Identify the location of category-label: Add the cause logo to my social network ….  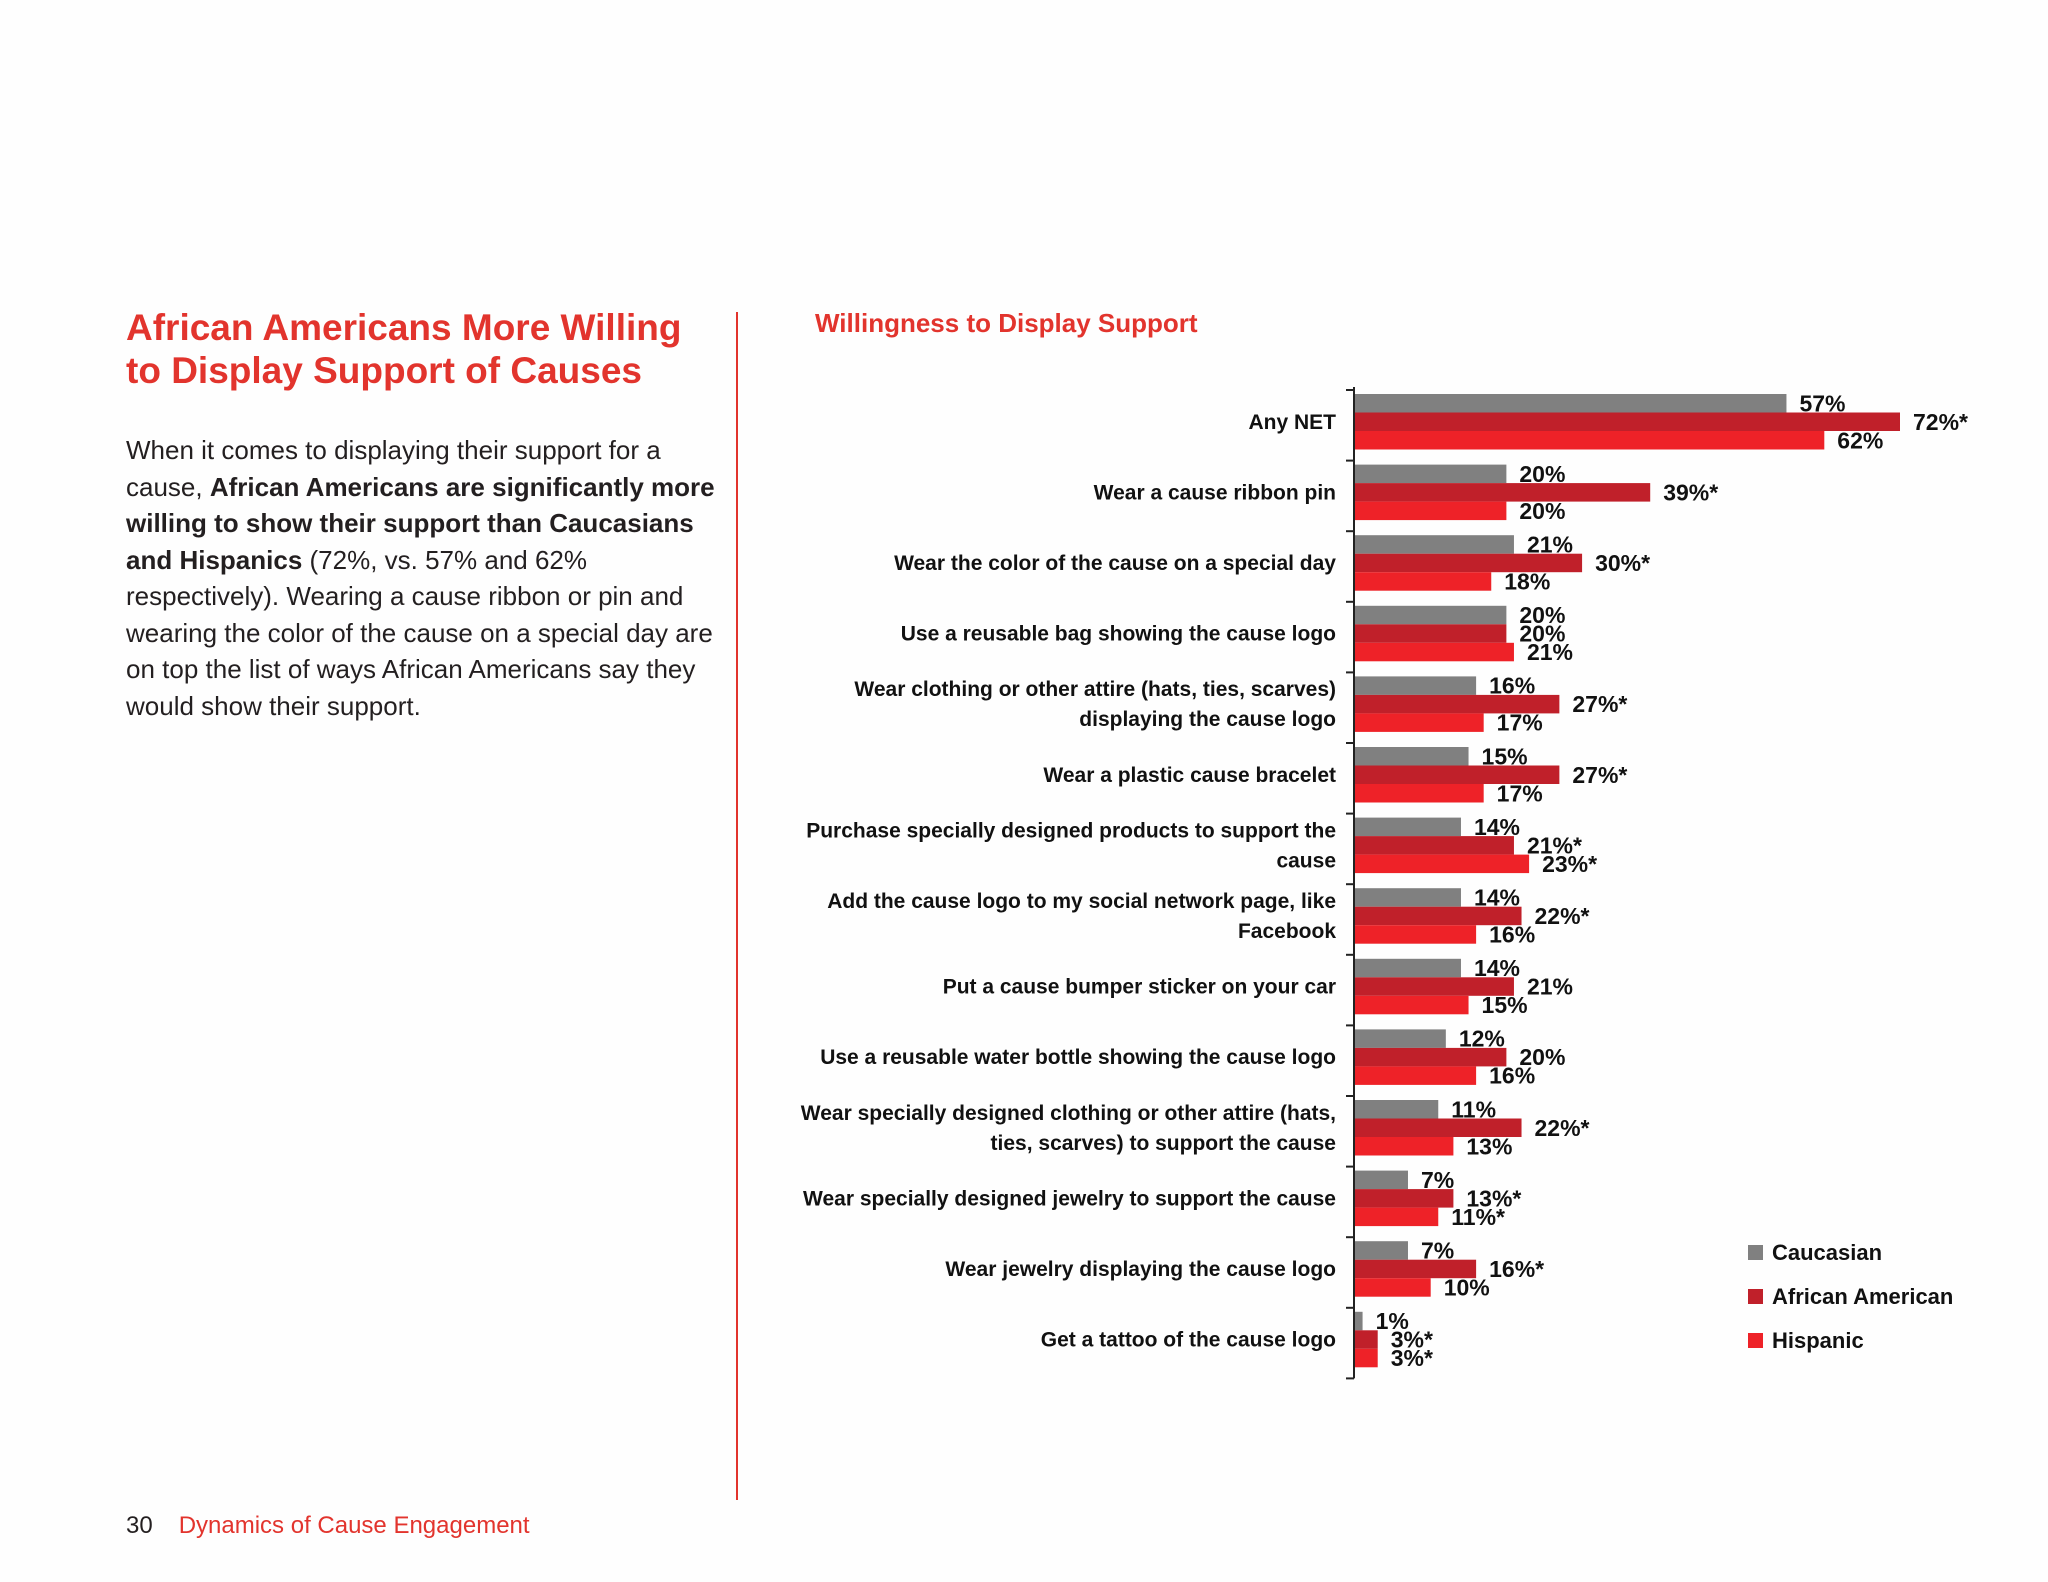
(1081, 916).